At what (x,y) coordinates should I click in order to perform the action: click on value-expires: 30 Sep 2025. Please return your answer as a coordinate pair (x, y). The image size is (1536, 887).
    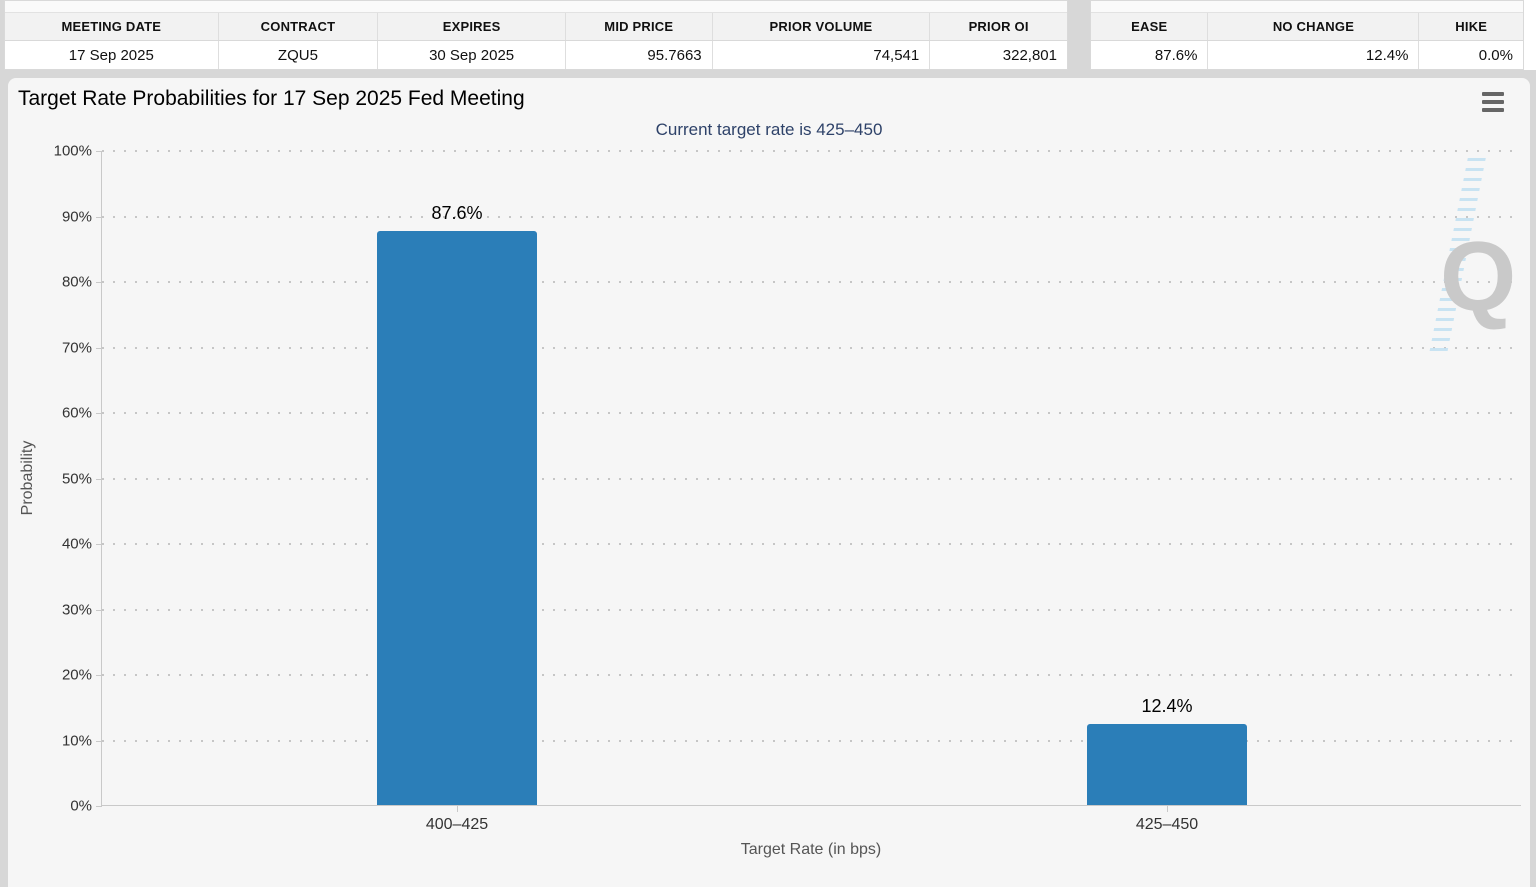
    Looking at the image, I should click on (472, 55).